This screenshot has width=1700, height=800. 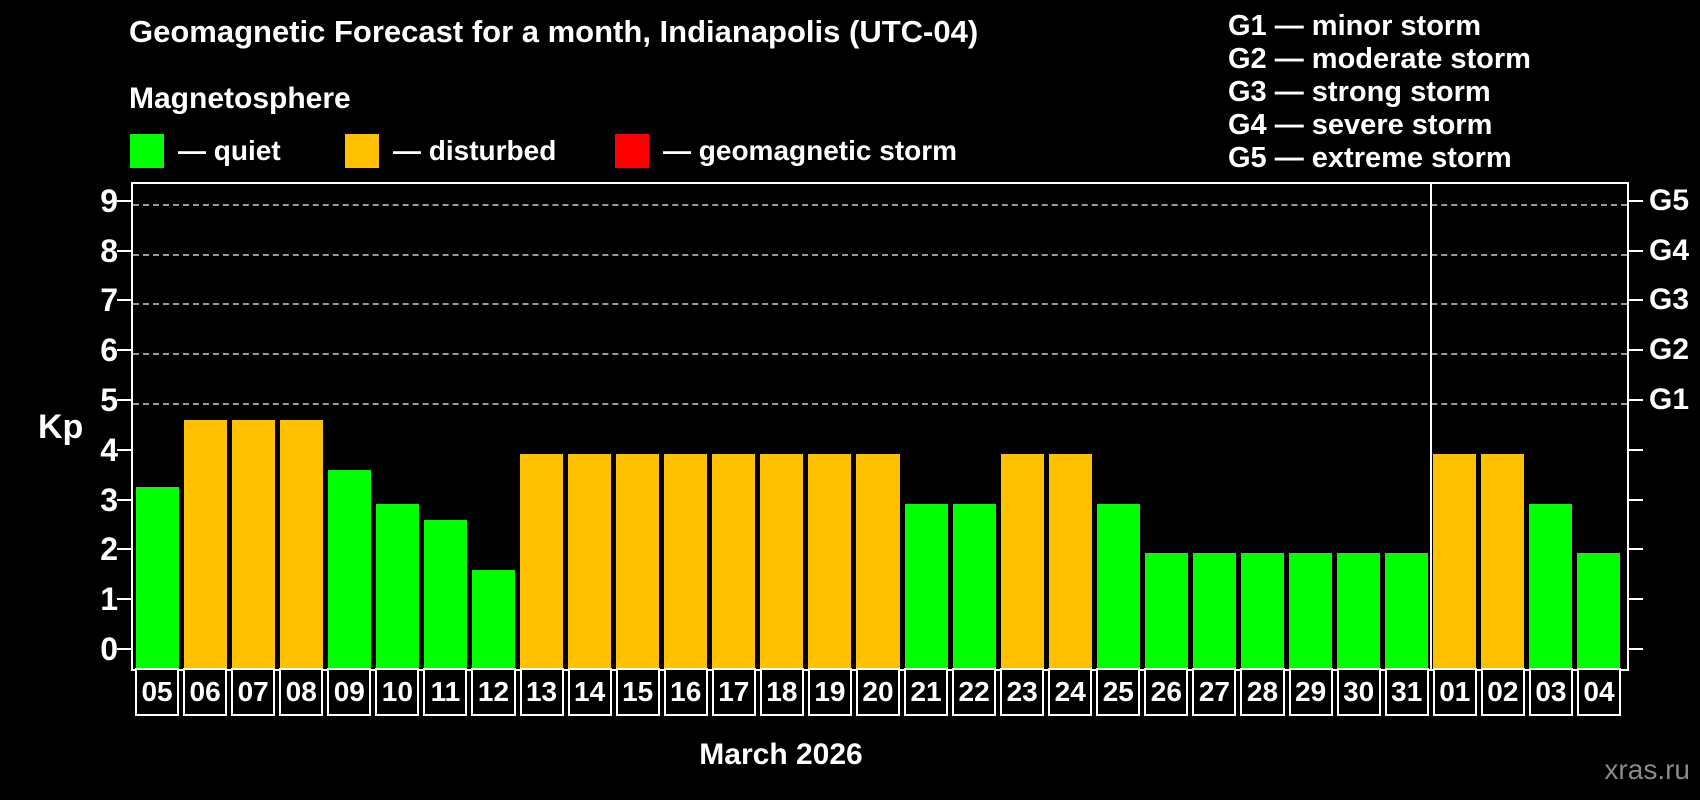 What do you see at coordinates (240, 98) in the screenshot?
I see `magnetosphere-label: Magnetosphere` at bounding box center [240, 98].